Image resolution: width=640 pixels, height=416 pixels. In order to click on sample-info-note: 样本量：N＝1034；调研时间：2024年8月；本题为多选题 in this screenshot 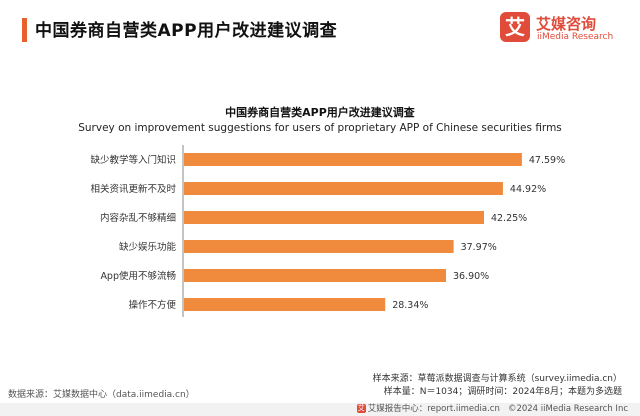, I will do `click(502, 392)`.